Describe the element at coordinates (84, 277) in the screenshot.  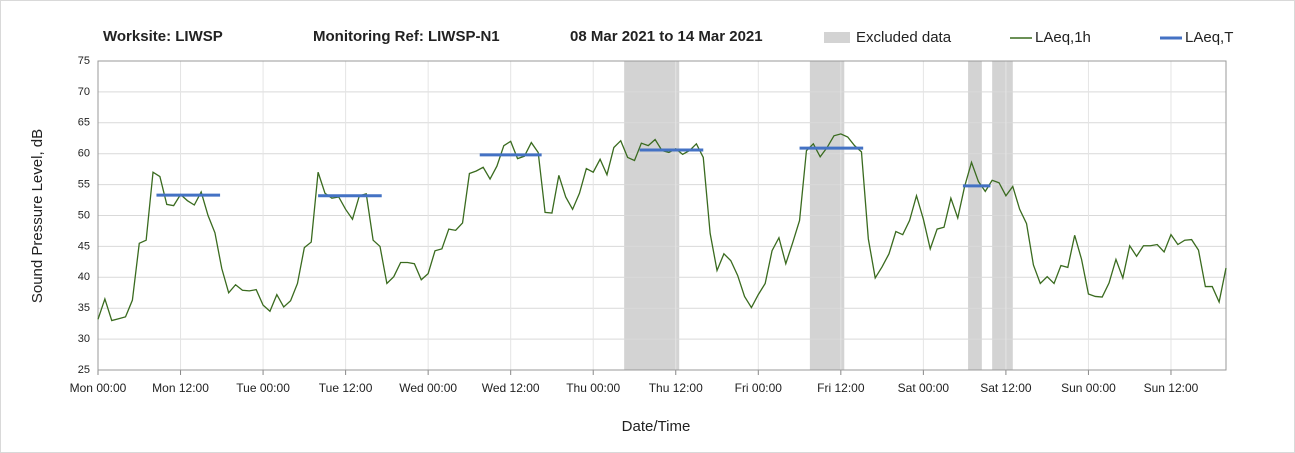
I see `y-tick-label: 40` at that location.